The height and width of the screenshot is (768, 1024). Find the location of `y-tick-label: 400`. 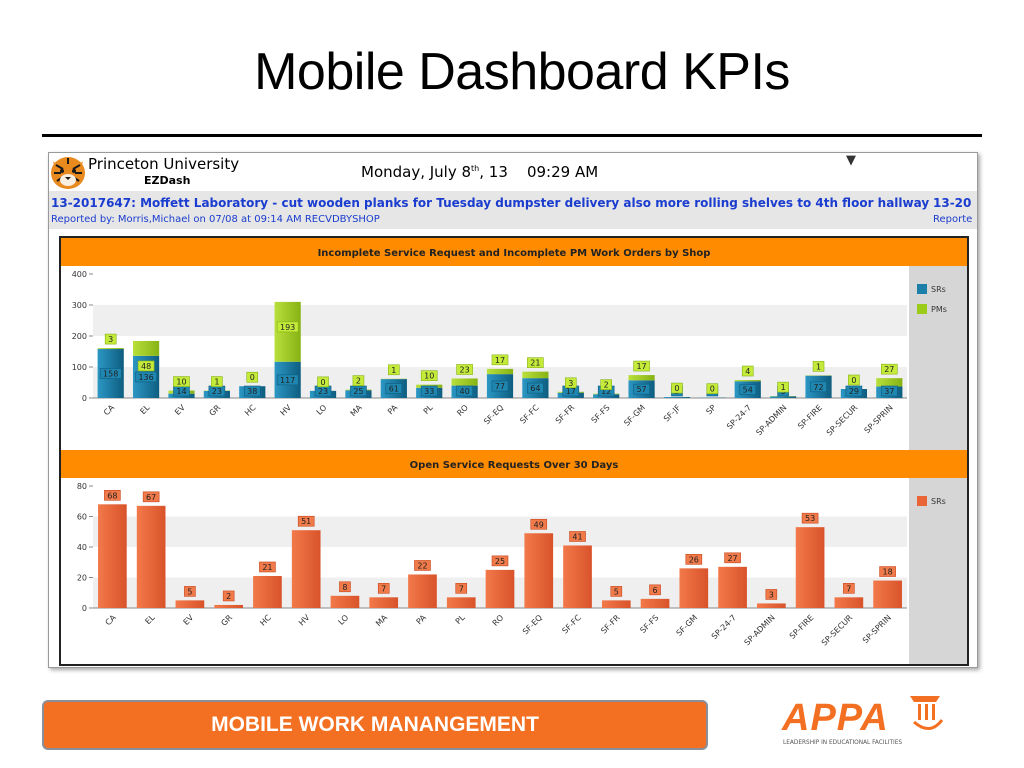

y-tick-label: 400 is located at coordinates (79, 274).